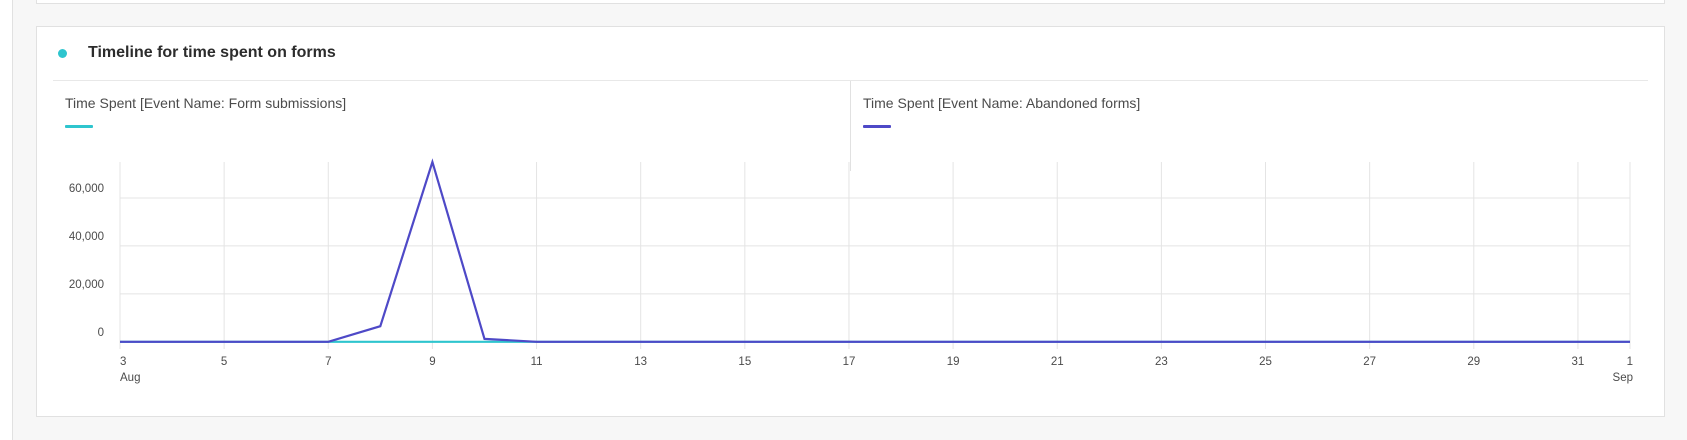 The width and height of the screenshot is (1687, 440). I want to click on legend-label: Time Spent [Event Name: Abandoned forms], so click(1002, 103).